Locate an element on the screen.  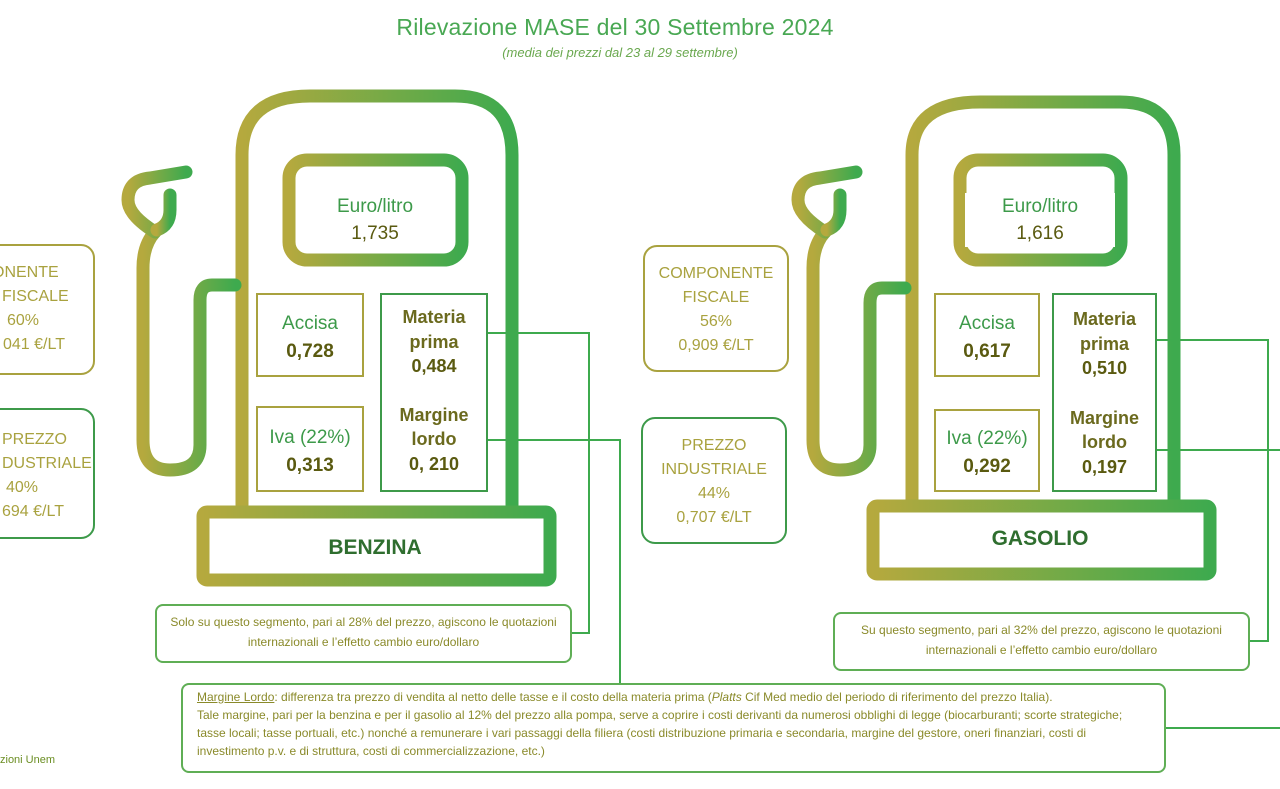
gasolio-fiscale-label-1: COMPONENTE is located at coordinates (716, 273).